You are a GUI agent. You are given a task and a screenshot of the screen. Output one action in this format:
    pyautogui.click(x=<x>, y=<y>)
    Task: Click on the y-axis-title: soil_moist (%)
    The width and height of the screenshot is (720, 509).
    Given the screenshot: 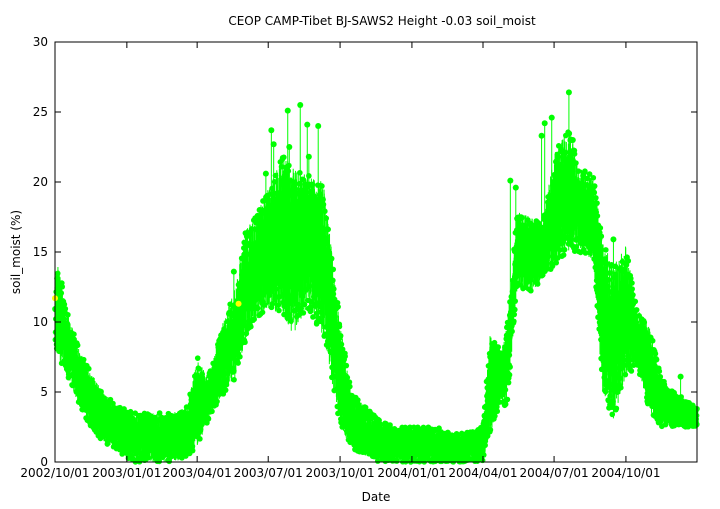 What is the action you would take?
    pyautogui.click(x=16, y=252)
    